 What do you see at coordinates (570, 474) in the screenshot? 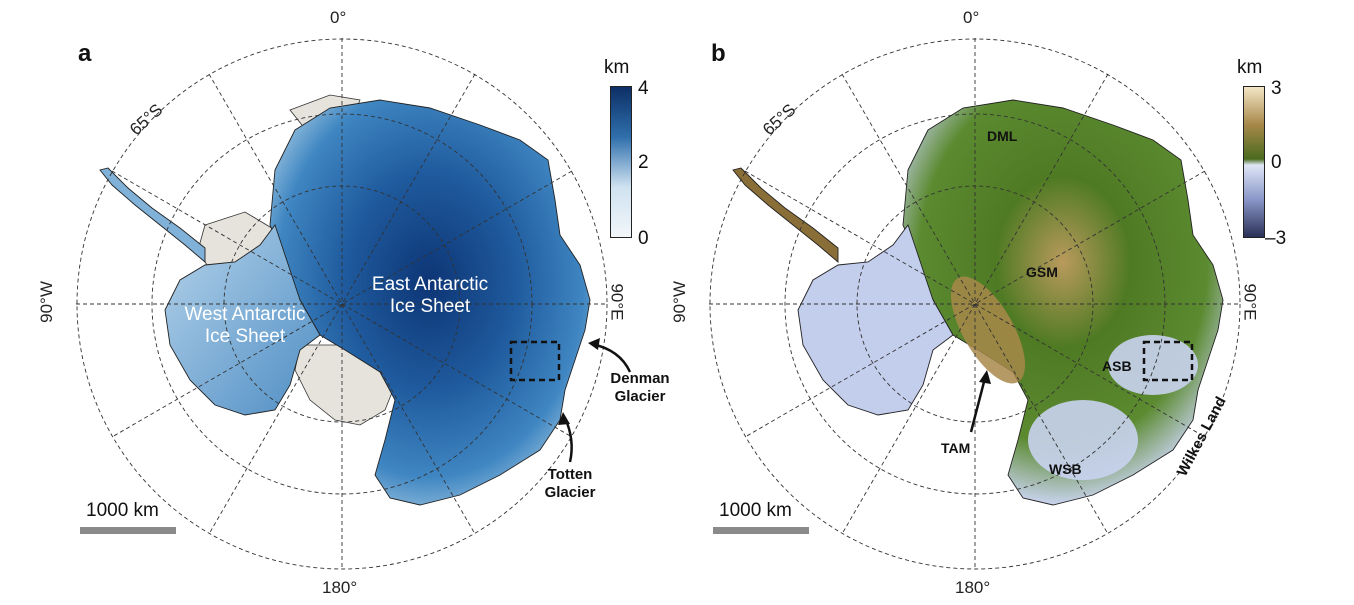
I see `totten-line-1: Totten` at bounding box center [570, 474].